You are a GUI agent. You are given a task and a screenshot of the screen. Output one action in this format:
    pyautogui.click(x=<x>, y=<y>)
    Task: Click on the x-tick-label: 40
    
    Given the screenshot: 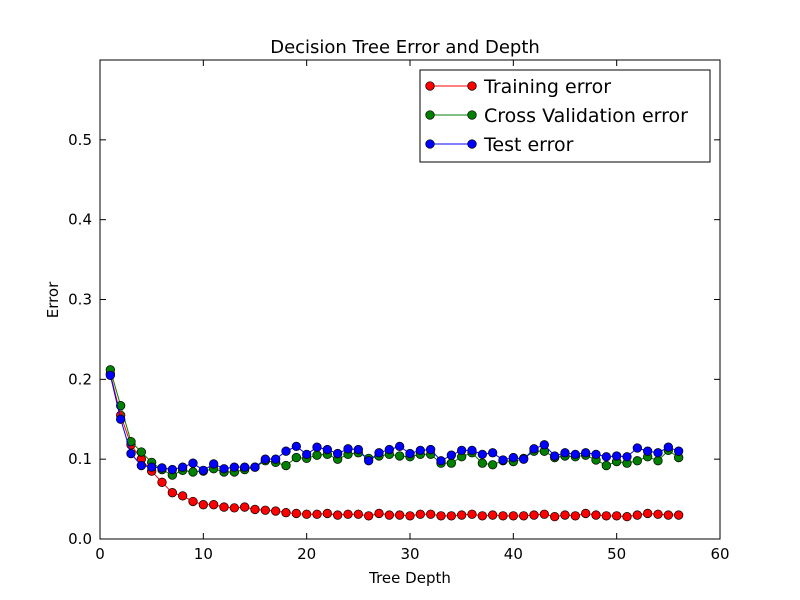 What is the action you would take?
    pyautogui.click(x=513, y=554)
    